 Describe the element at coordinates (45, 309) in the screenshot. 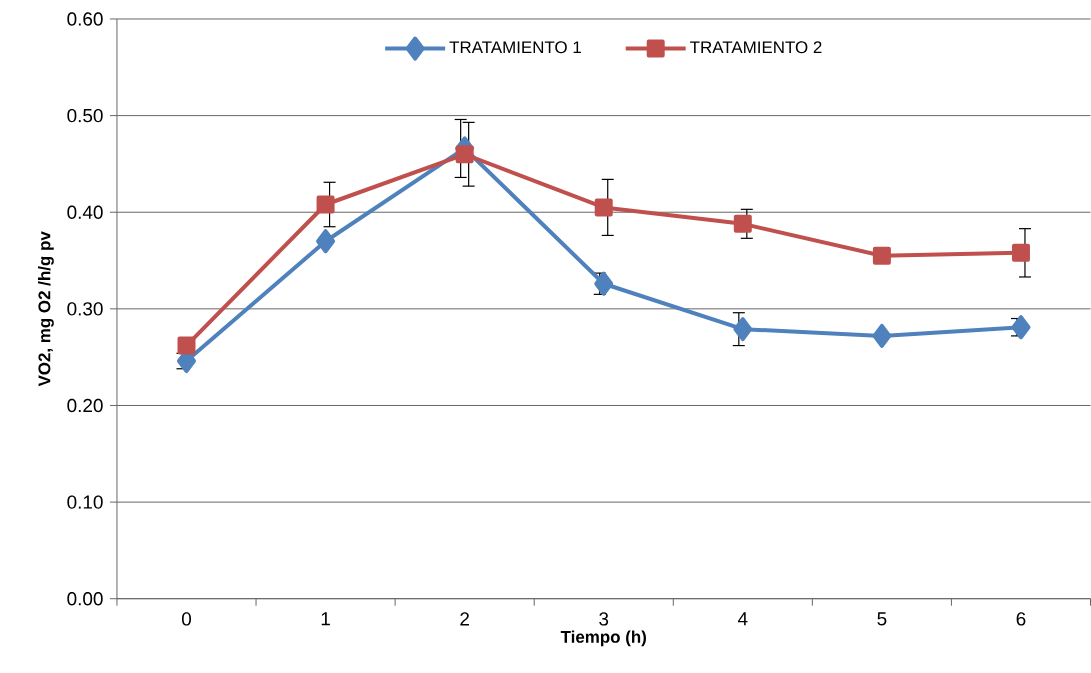

I see `y-axis-title: VO2, mg O2 /h/g pv` at that location.